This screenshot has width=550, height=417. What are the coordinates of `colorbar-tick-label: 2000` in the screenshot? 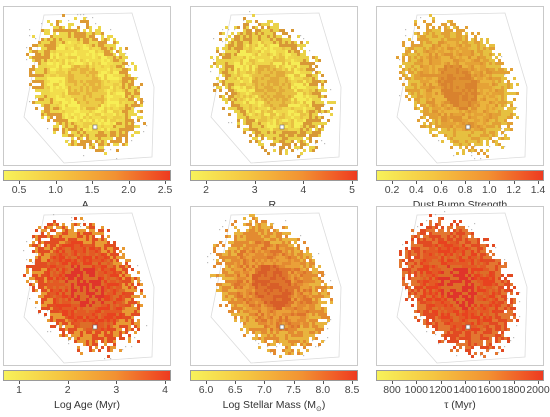 It's located at (538, 390).